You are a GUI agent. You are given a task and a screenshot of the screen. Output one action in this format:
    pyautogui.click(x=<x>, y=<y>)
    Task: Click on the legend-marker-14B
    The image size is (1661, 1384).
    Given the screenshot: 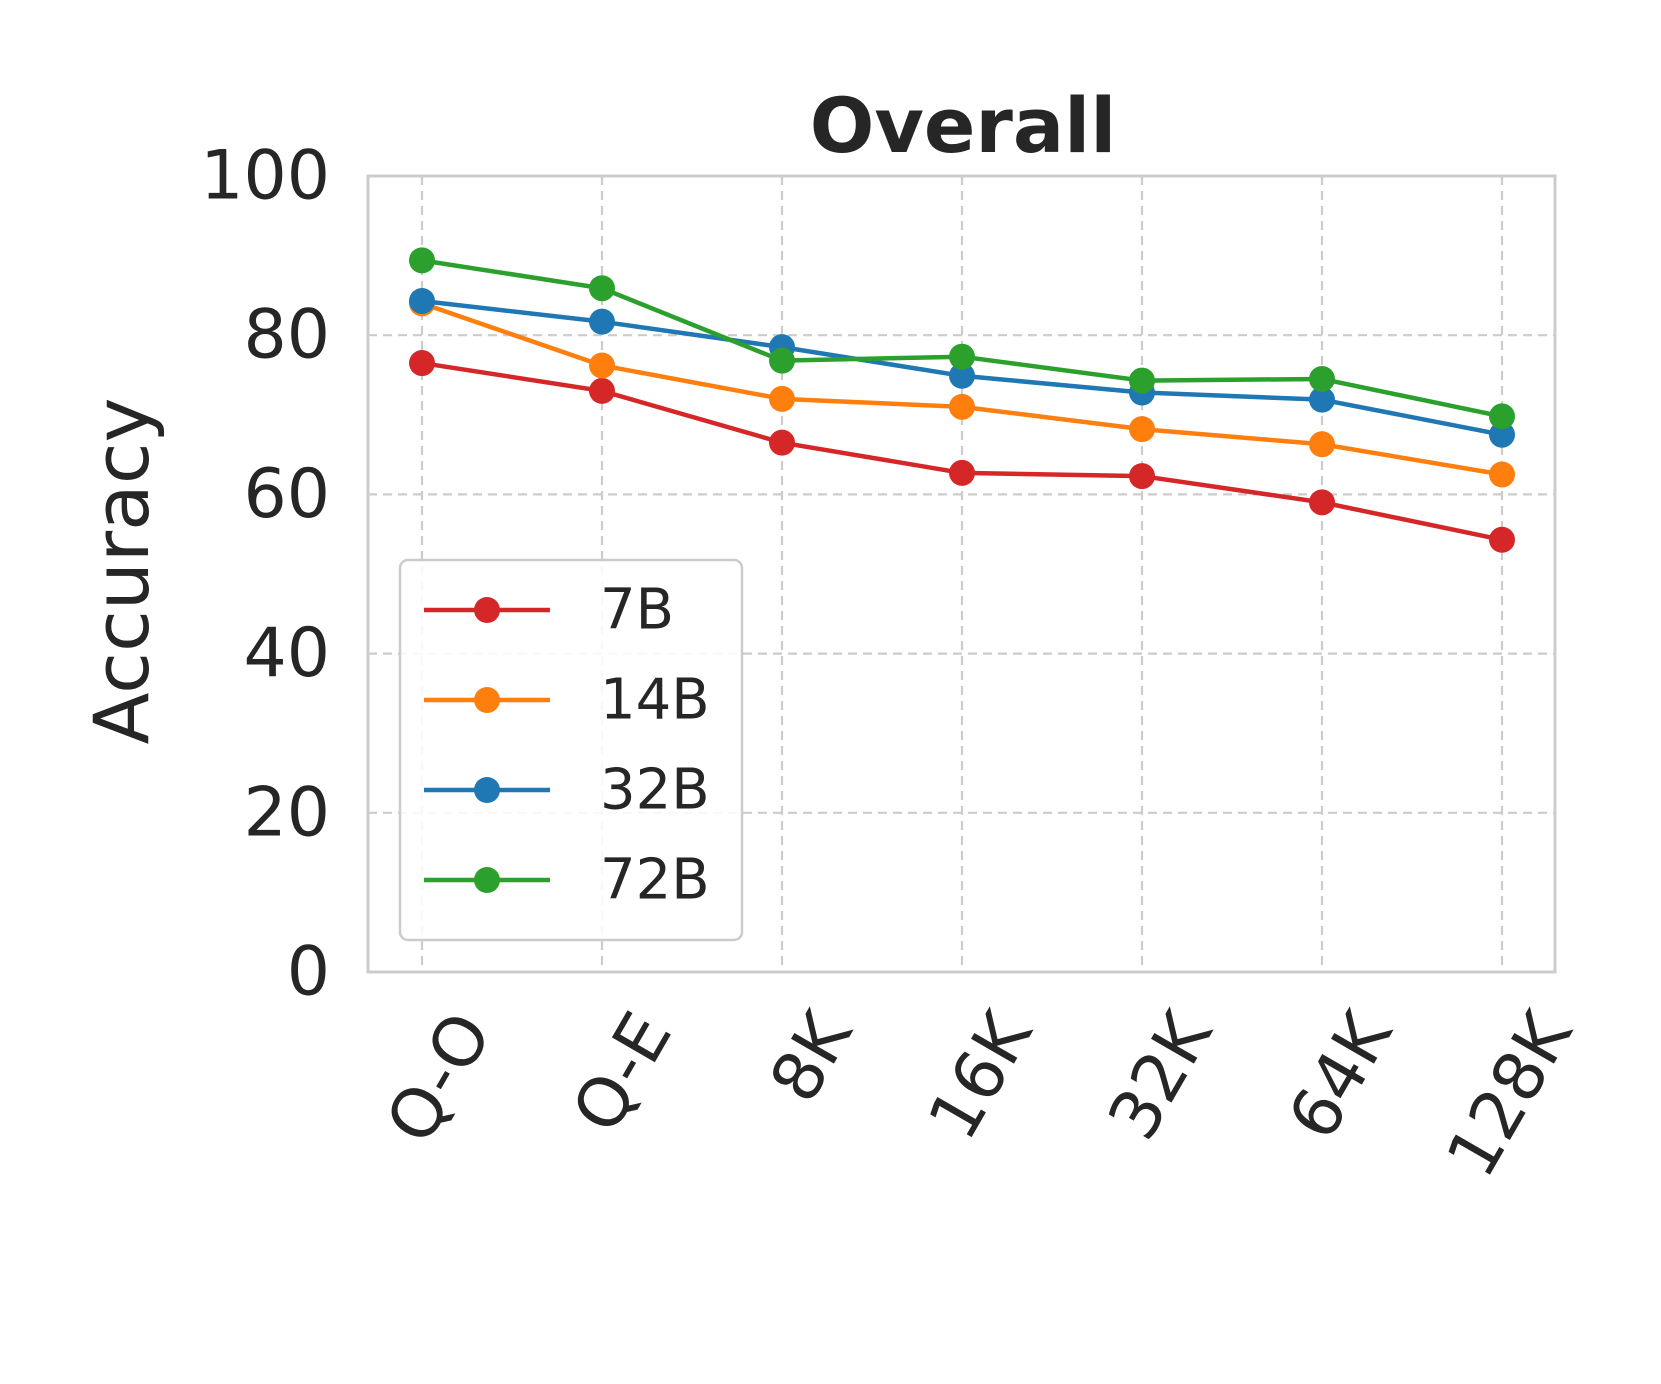 What is the action you would take?
    pyautogui.click(x=487, y=700)
    